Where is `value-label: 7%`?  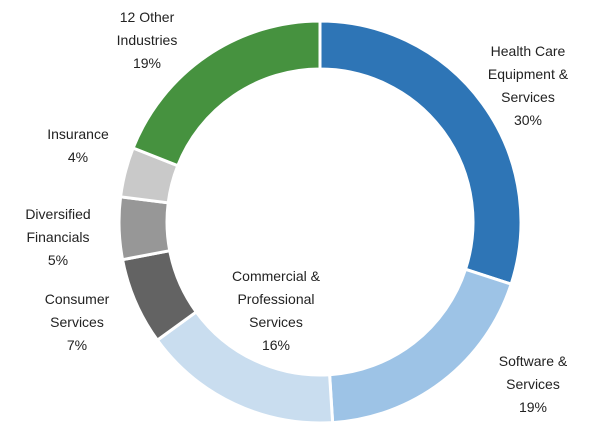 value-label: 7% is located at coordinates (77, 345).